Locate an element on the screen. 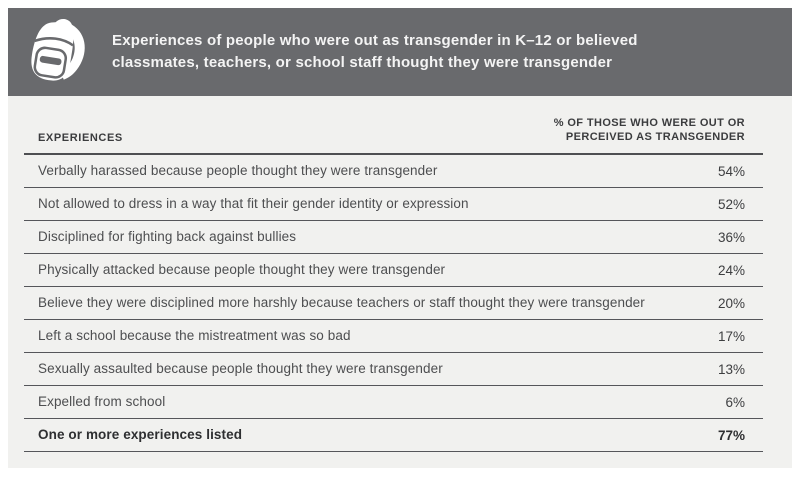 The width and height of the screenshot is (800, 481). column-header-percent-line-1: % OF THOSE WHO WERE OUT OR is located at coordinates (649, 123).